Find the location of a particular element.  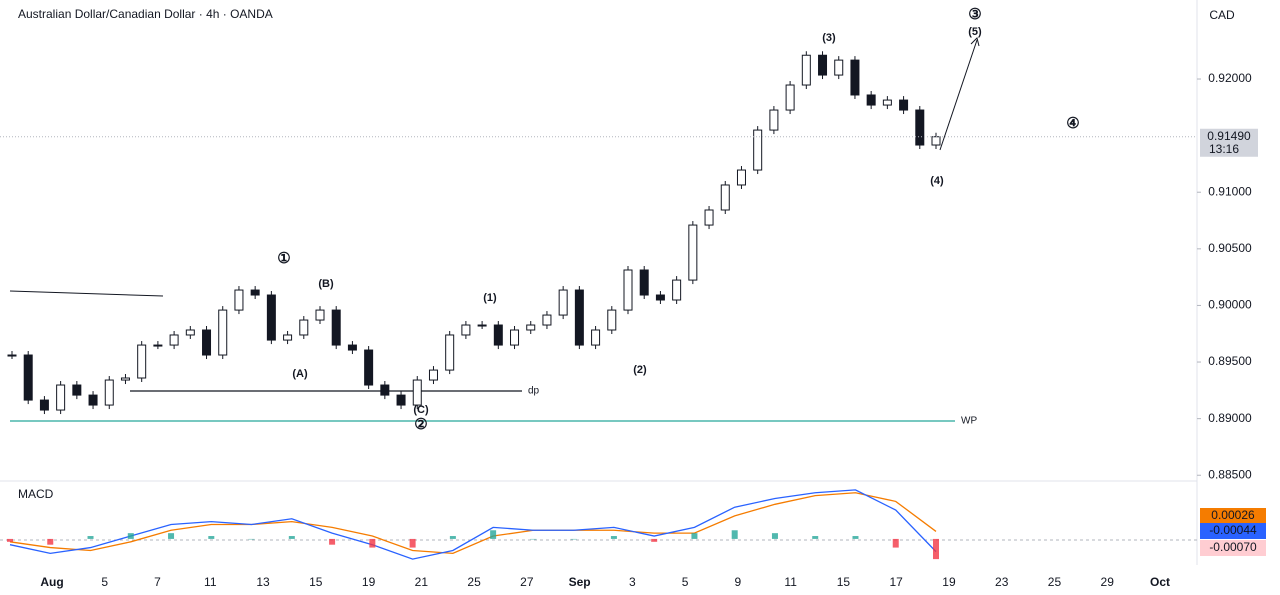

currency-label: CAD is located at coordinates (1222, 15).